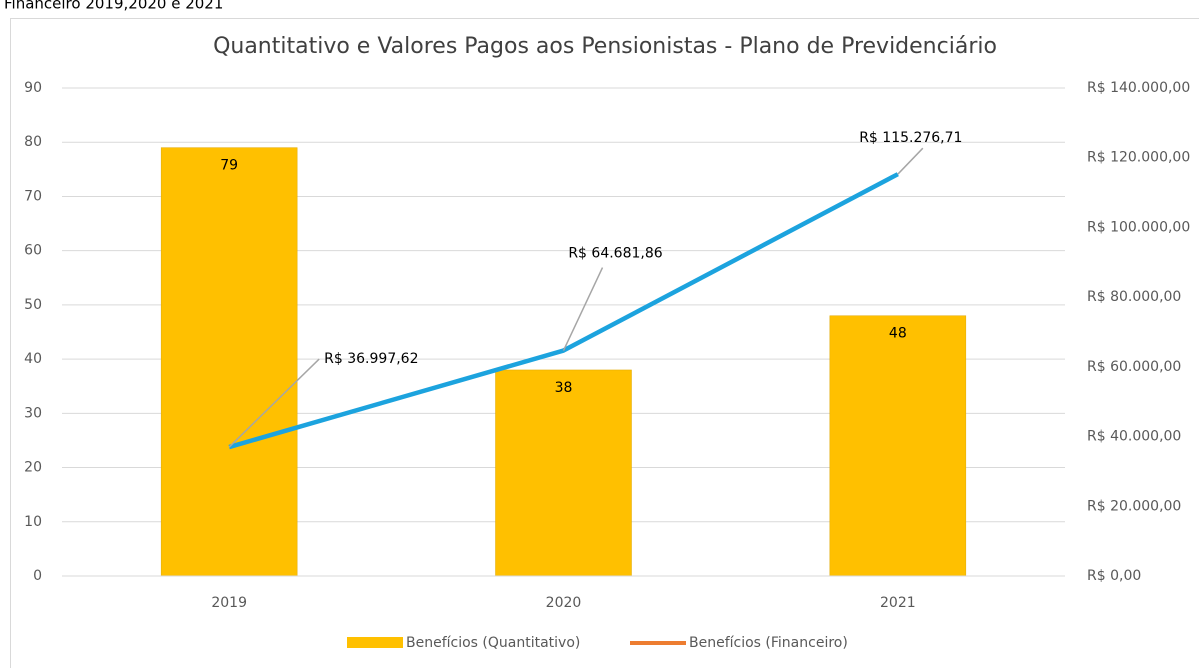  What do you see at coordinates (1138, 88) in the screenshot?
I see `y2-tick-label: R$ 140.000,00` at bounding box center [1138, 88].